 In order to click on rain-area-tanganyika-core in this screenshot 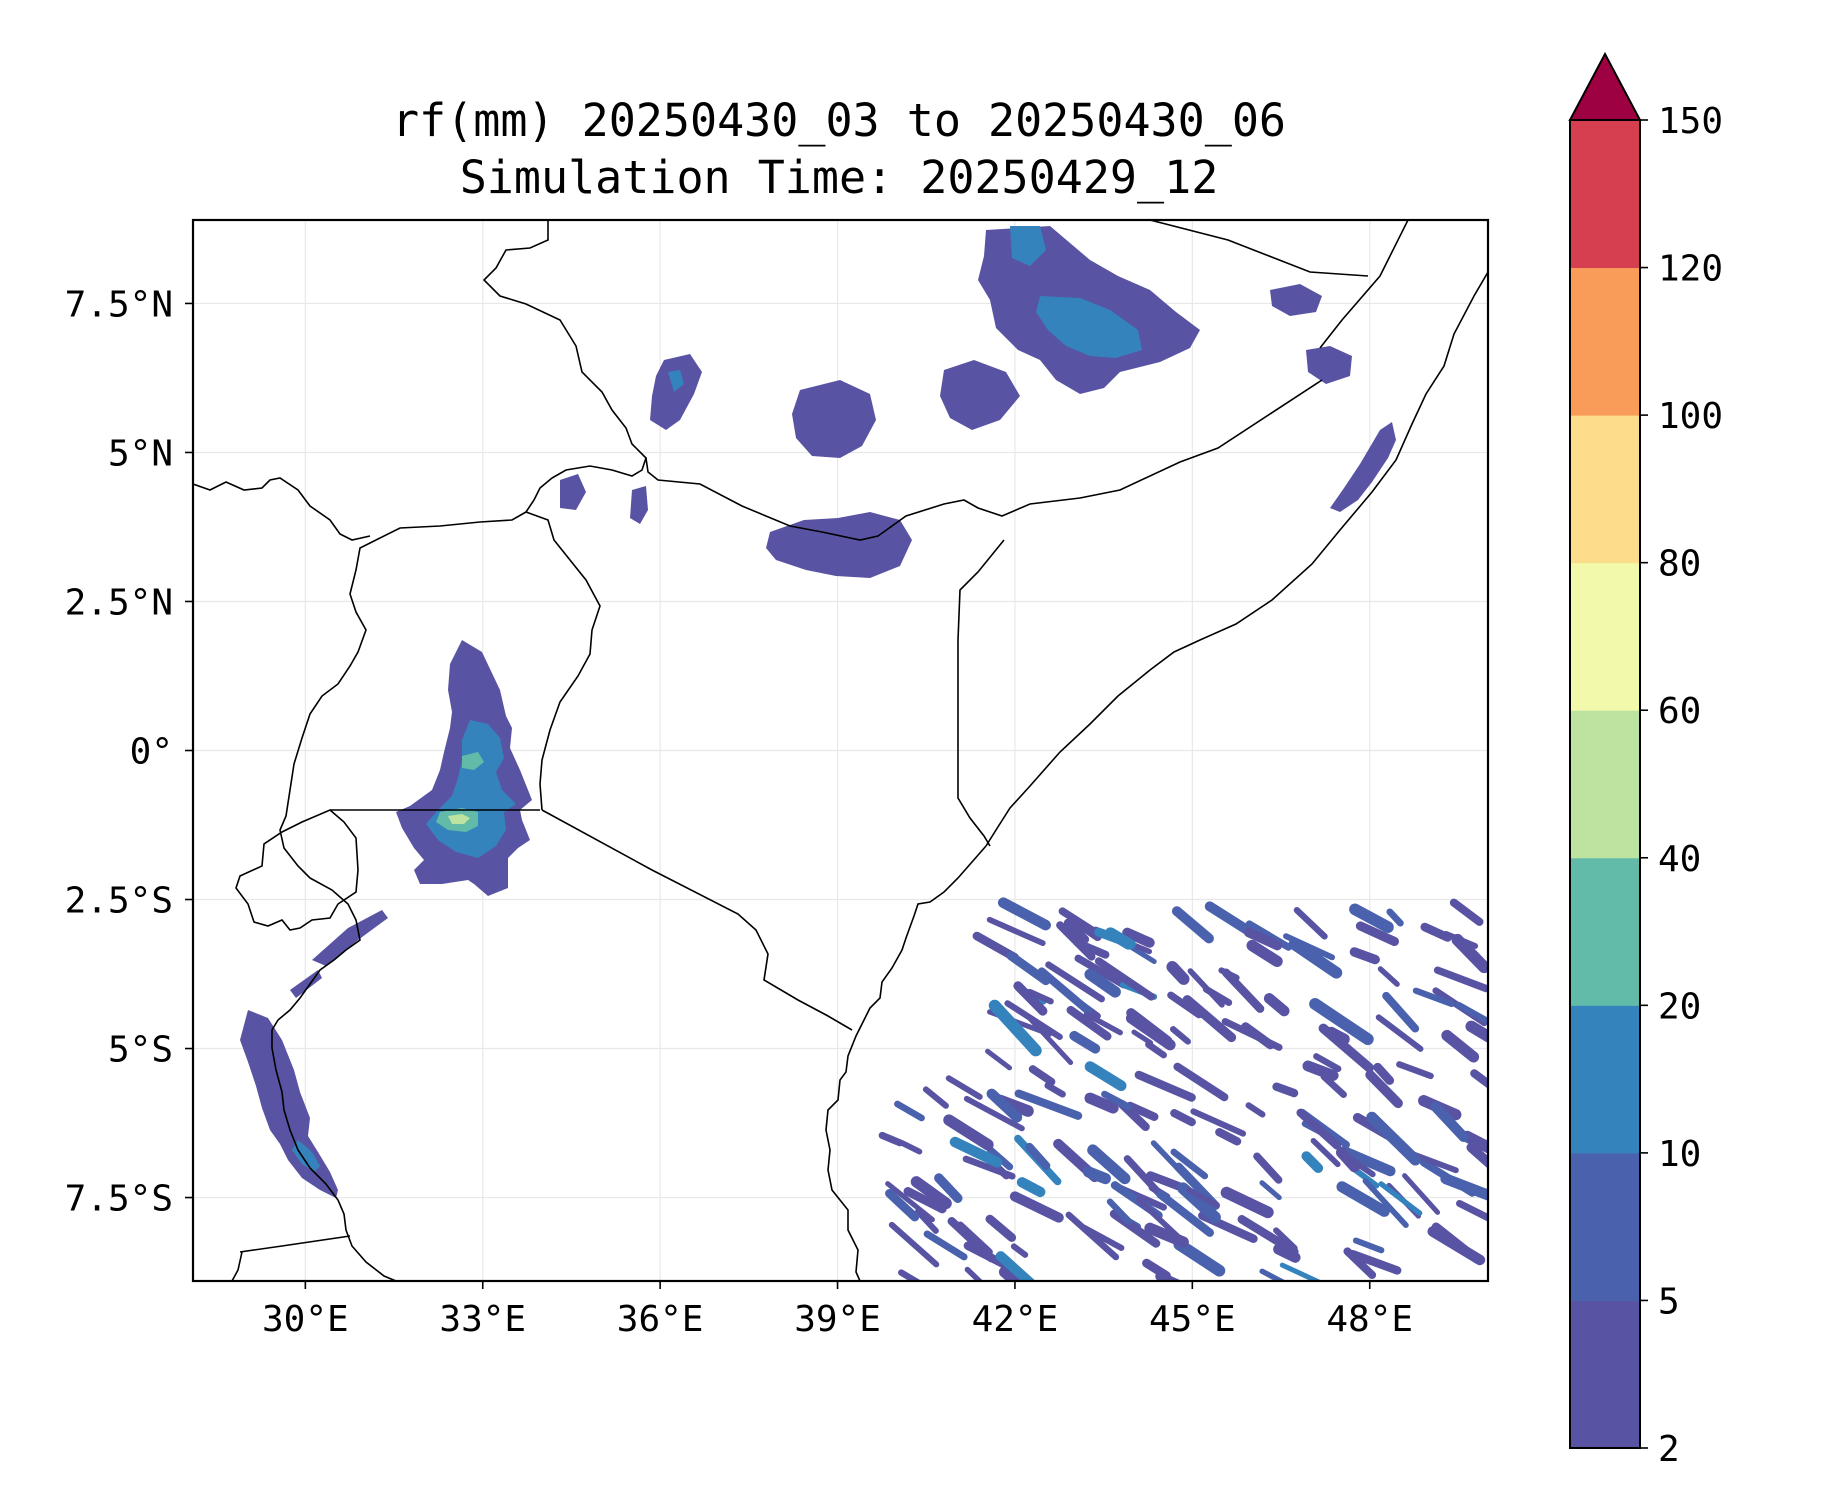, I will do `click(306, 1156)`.